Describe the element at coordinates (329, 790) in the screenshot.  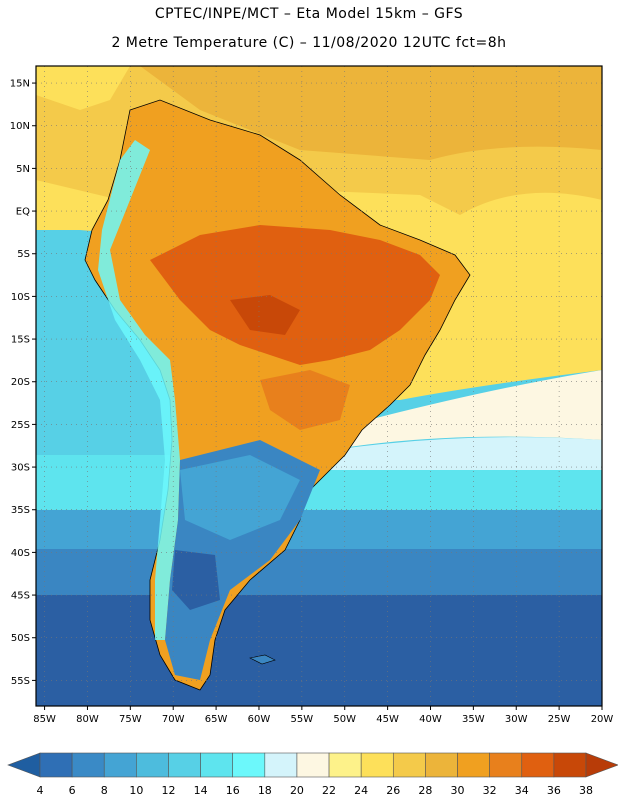
I see `colorbar-label: 22` at that location.